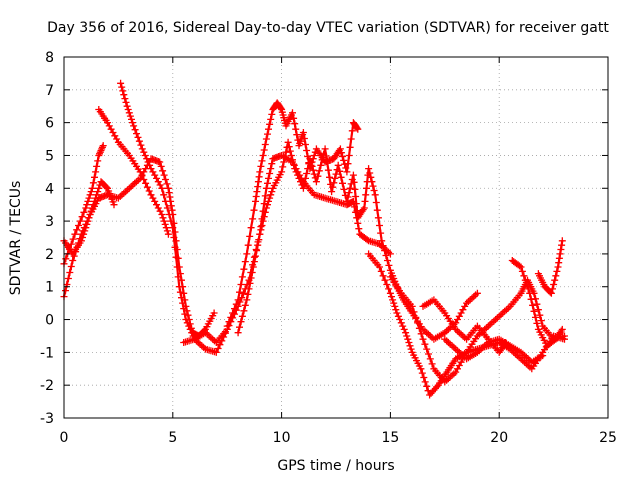 This screenshot has width=640, height=480. I want to click on y-tick-label: -3, so click(47, 419).